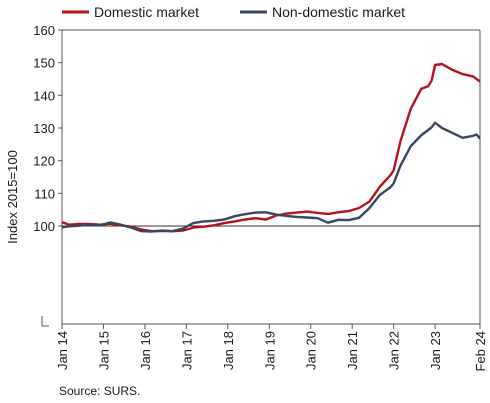  Describe the element at coordinates (186, 350) in the screenshot. I see `x-tick-label: Jan 17` at that location.